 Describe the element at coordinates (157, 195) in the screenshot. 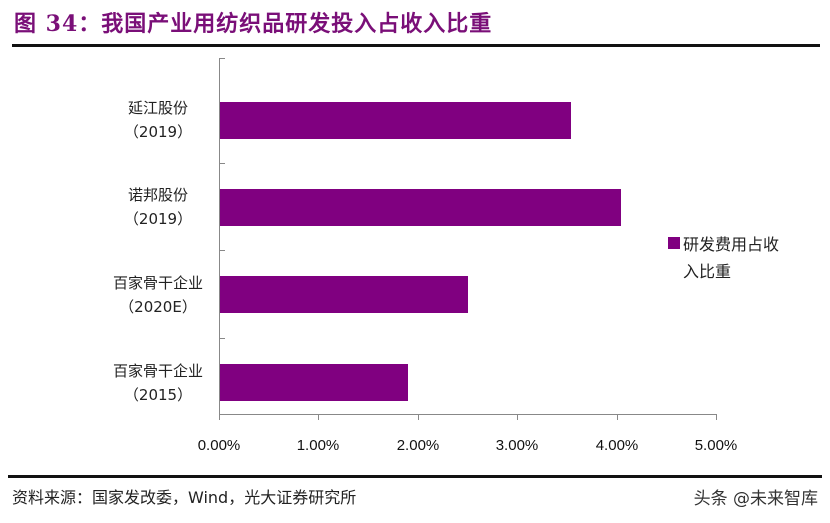

I see `category-name: 诺邦股份` at that location.